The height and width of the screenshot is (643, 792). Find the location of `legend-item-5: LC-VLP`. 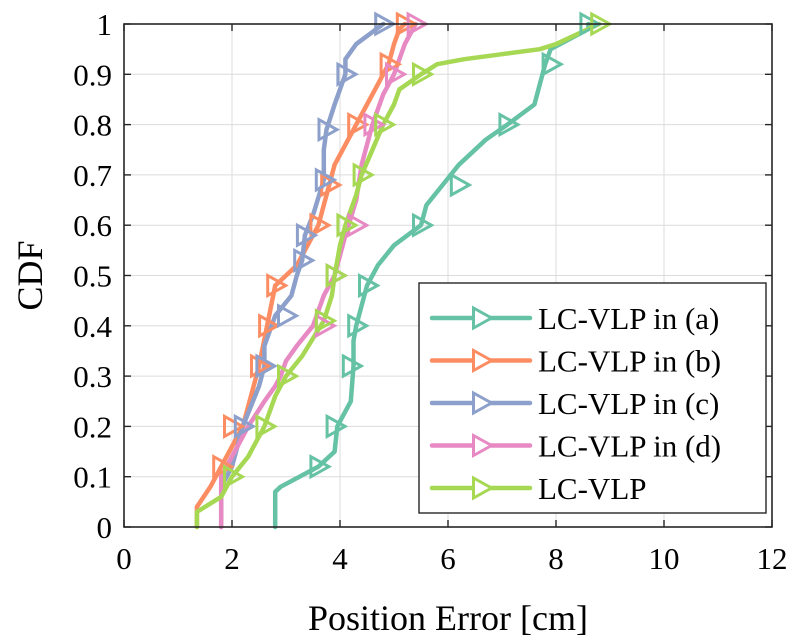

legend-item-5: LC-VLP is located at coordinates (538, 488).